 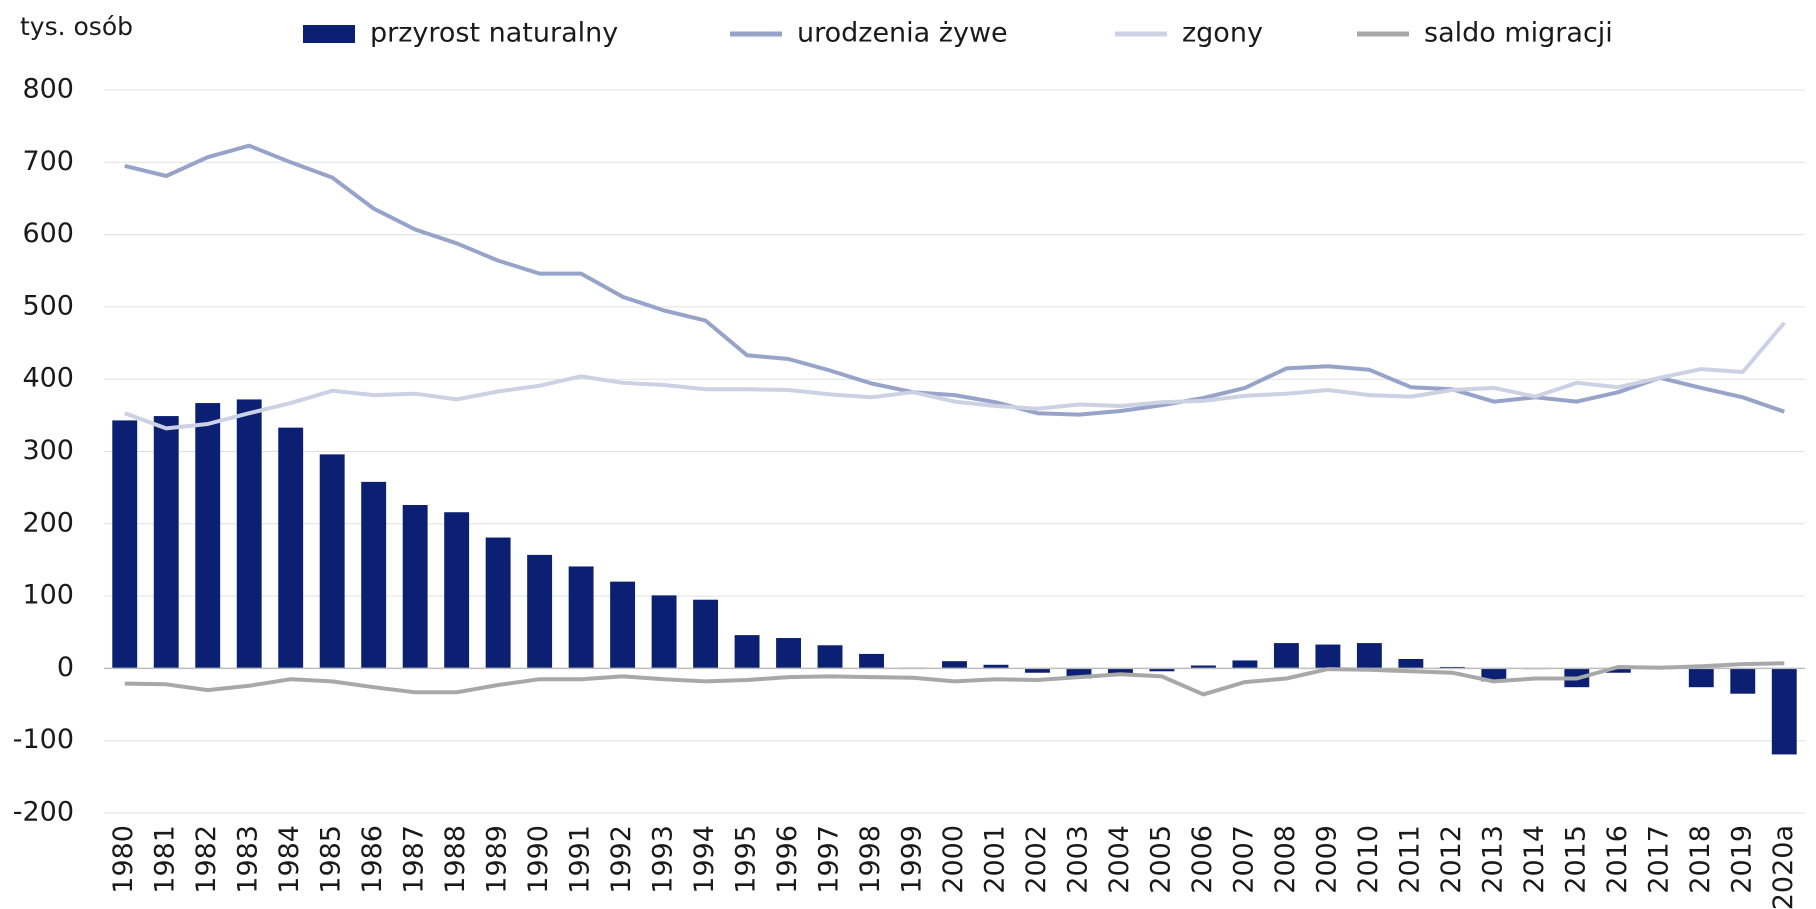 What do you see at coordinates (48, 233) in the screenshot?
I see `y-tick-label: 600` at bounding box center [48, 233].